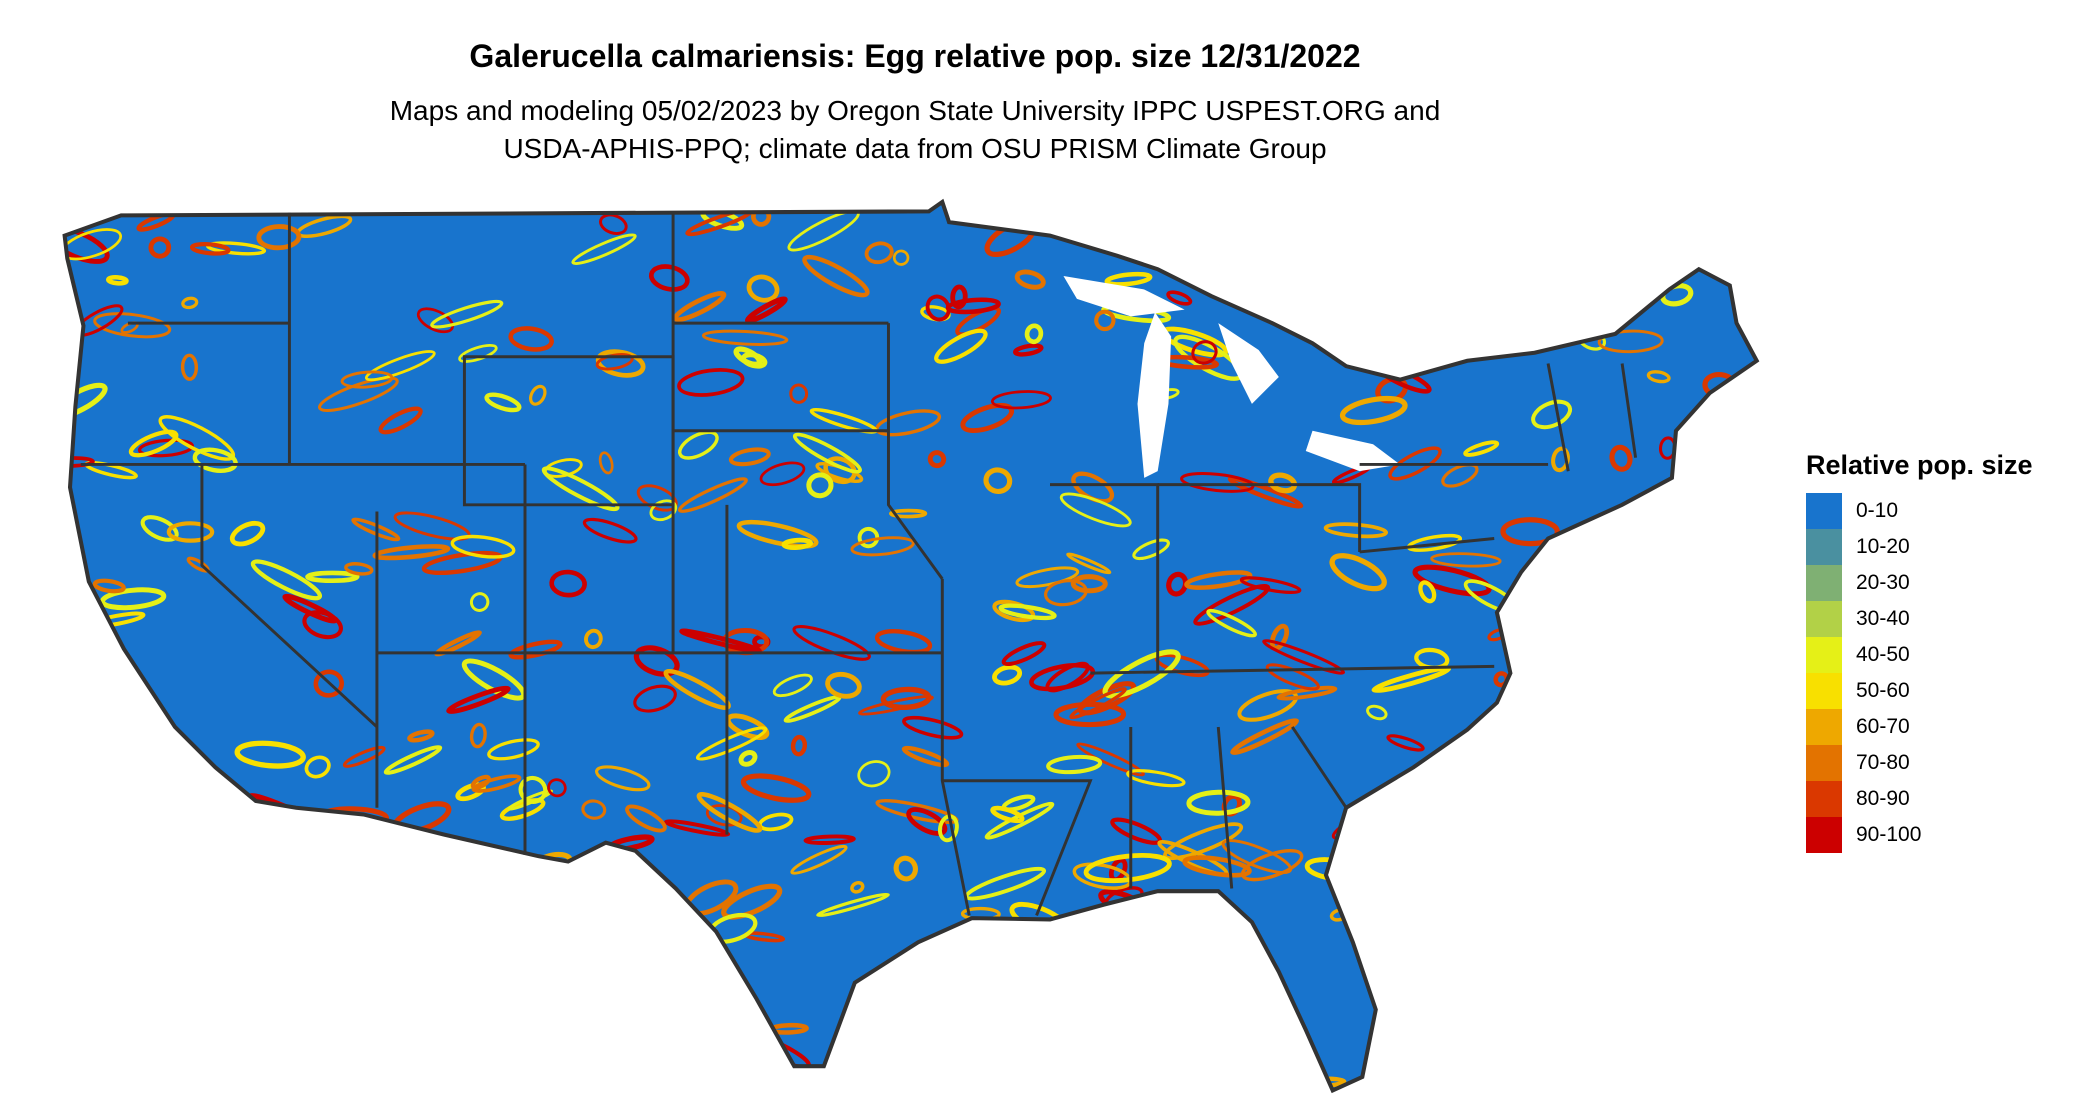 The width and height of the screenshot is (2100, 1116). I want to click on legend-item: 70-80, so click(1919, 763).